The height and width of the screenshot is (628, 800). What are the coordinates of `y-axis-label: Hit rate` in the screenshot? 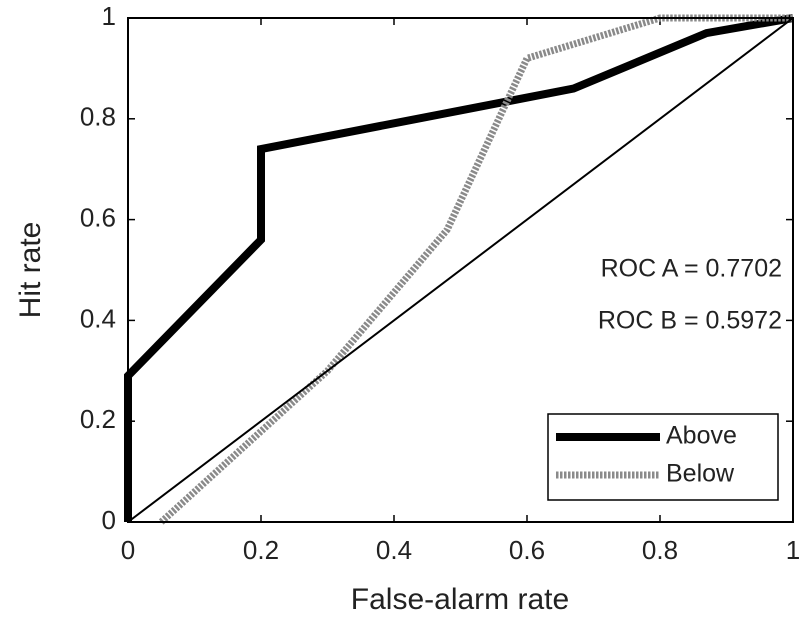 It's located at (30, 270).